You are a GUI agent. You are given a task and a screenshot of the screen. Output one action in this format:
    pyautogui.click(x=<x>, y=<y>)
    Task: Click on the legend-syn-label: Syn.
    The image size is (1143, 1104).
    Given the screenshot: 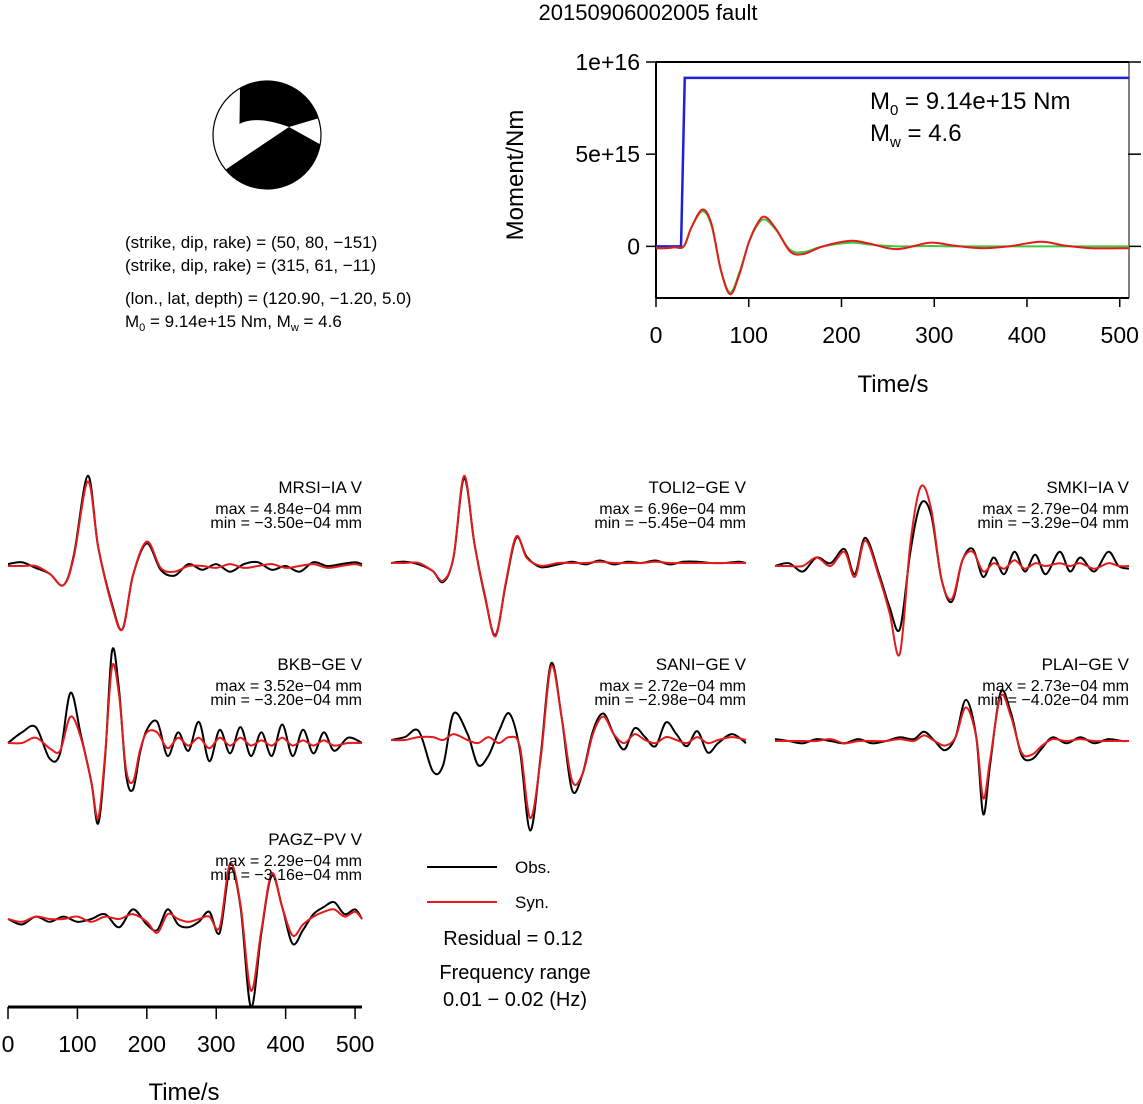 What is the action you would take?
    pyautogui.click(x=532, y=902)
    